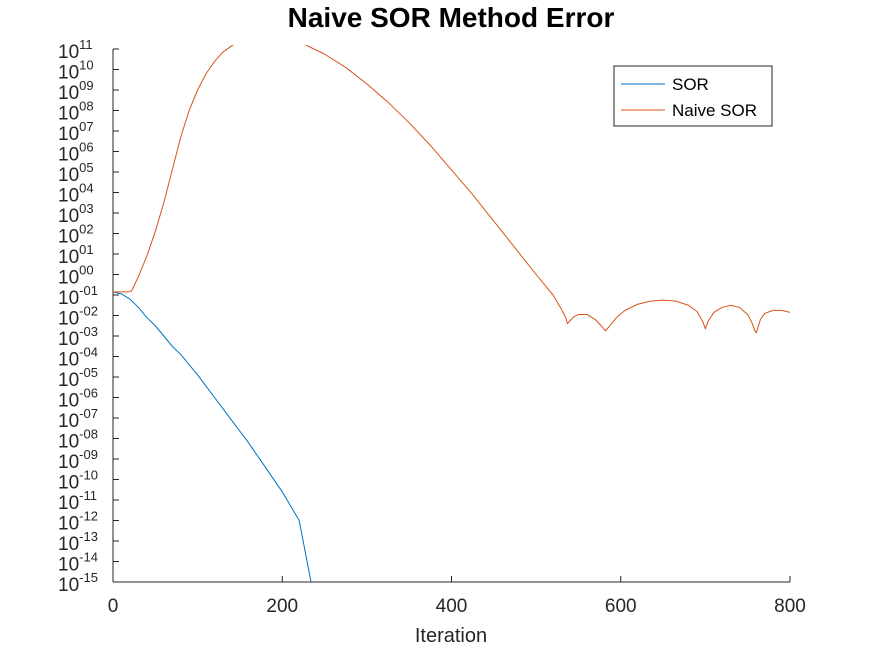  What do you see at coordinates (690, 84) in the screenshot?
I see `legend-label-sor: SOR` at bounding box center [690, 84].